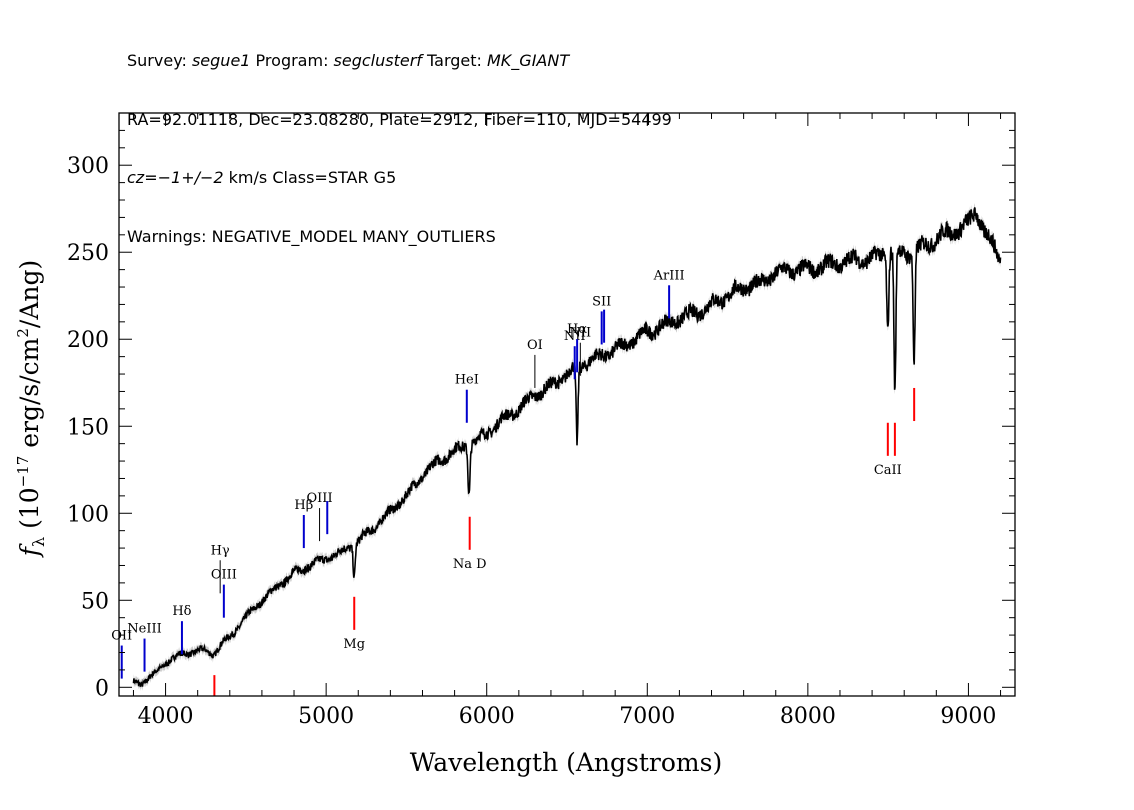 This screenshot has height=810, width=1134. Describe the element at coordinates (38, 542) in the screenshot. I see `y-axis-title-part: λ` at that location.